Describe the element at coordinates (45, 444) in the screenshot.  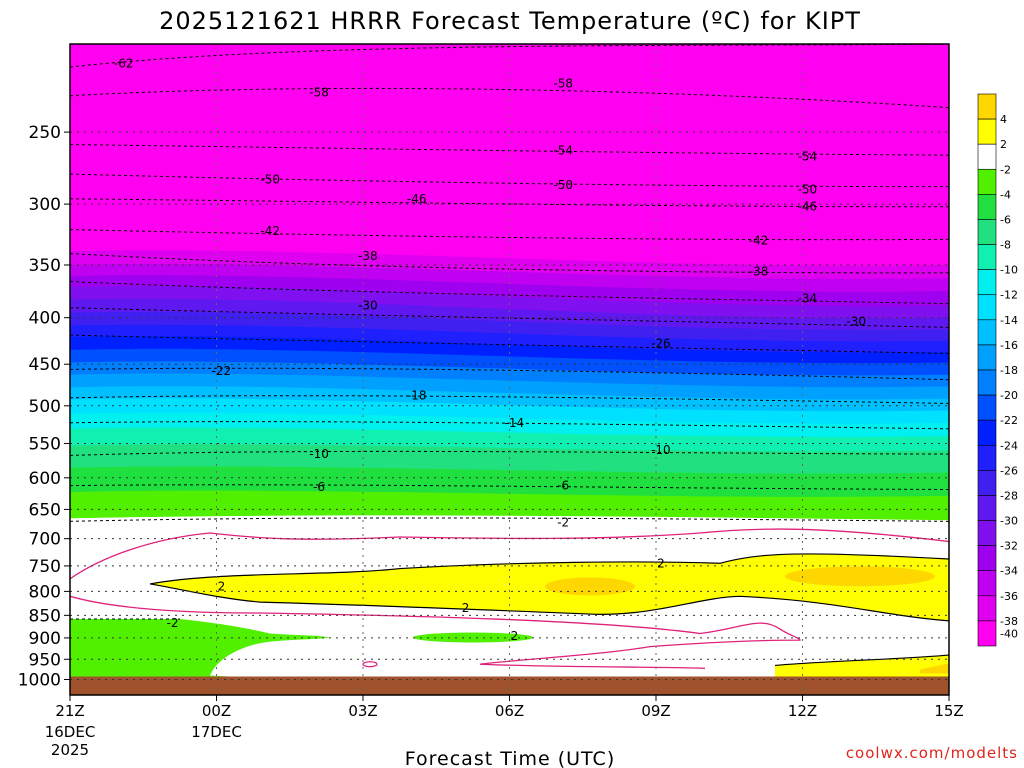
I see `y-tick-label: 550` at that location.